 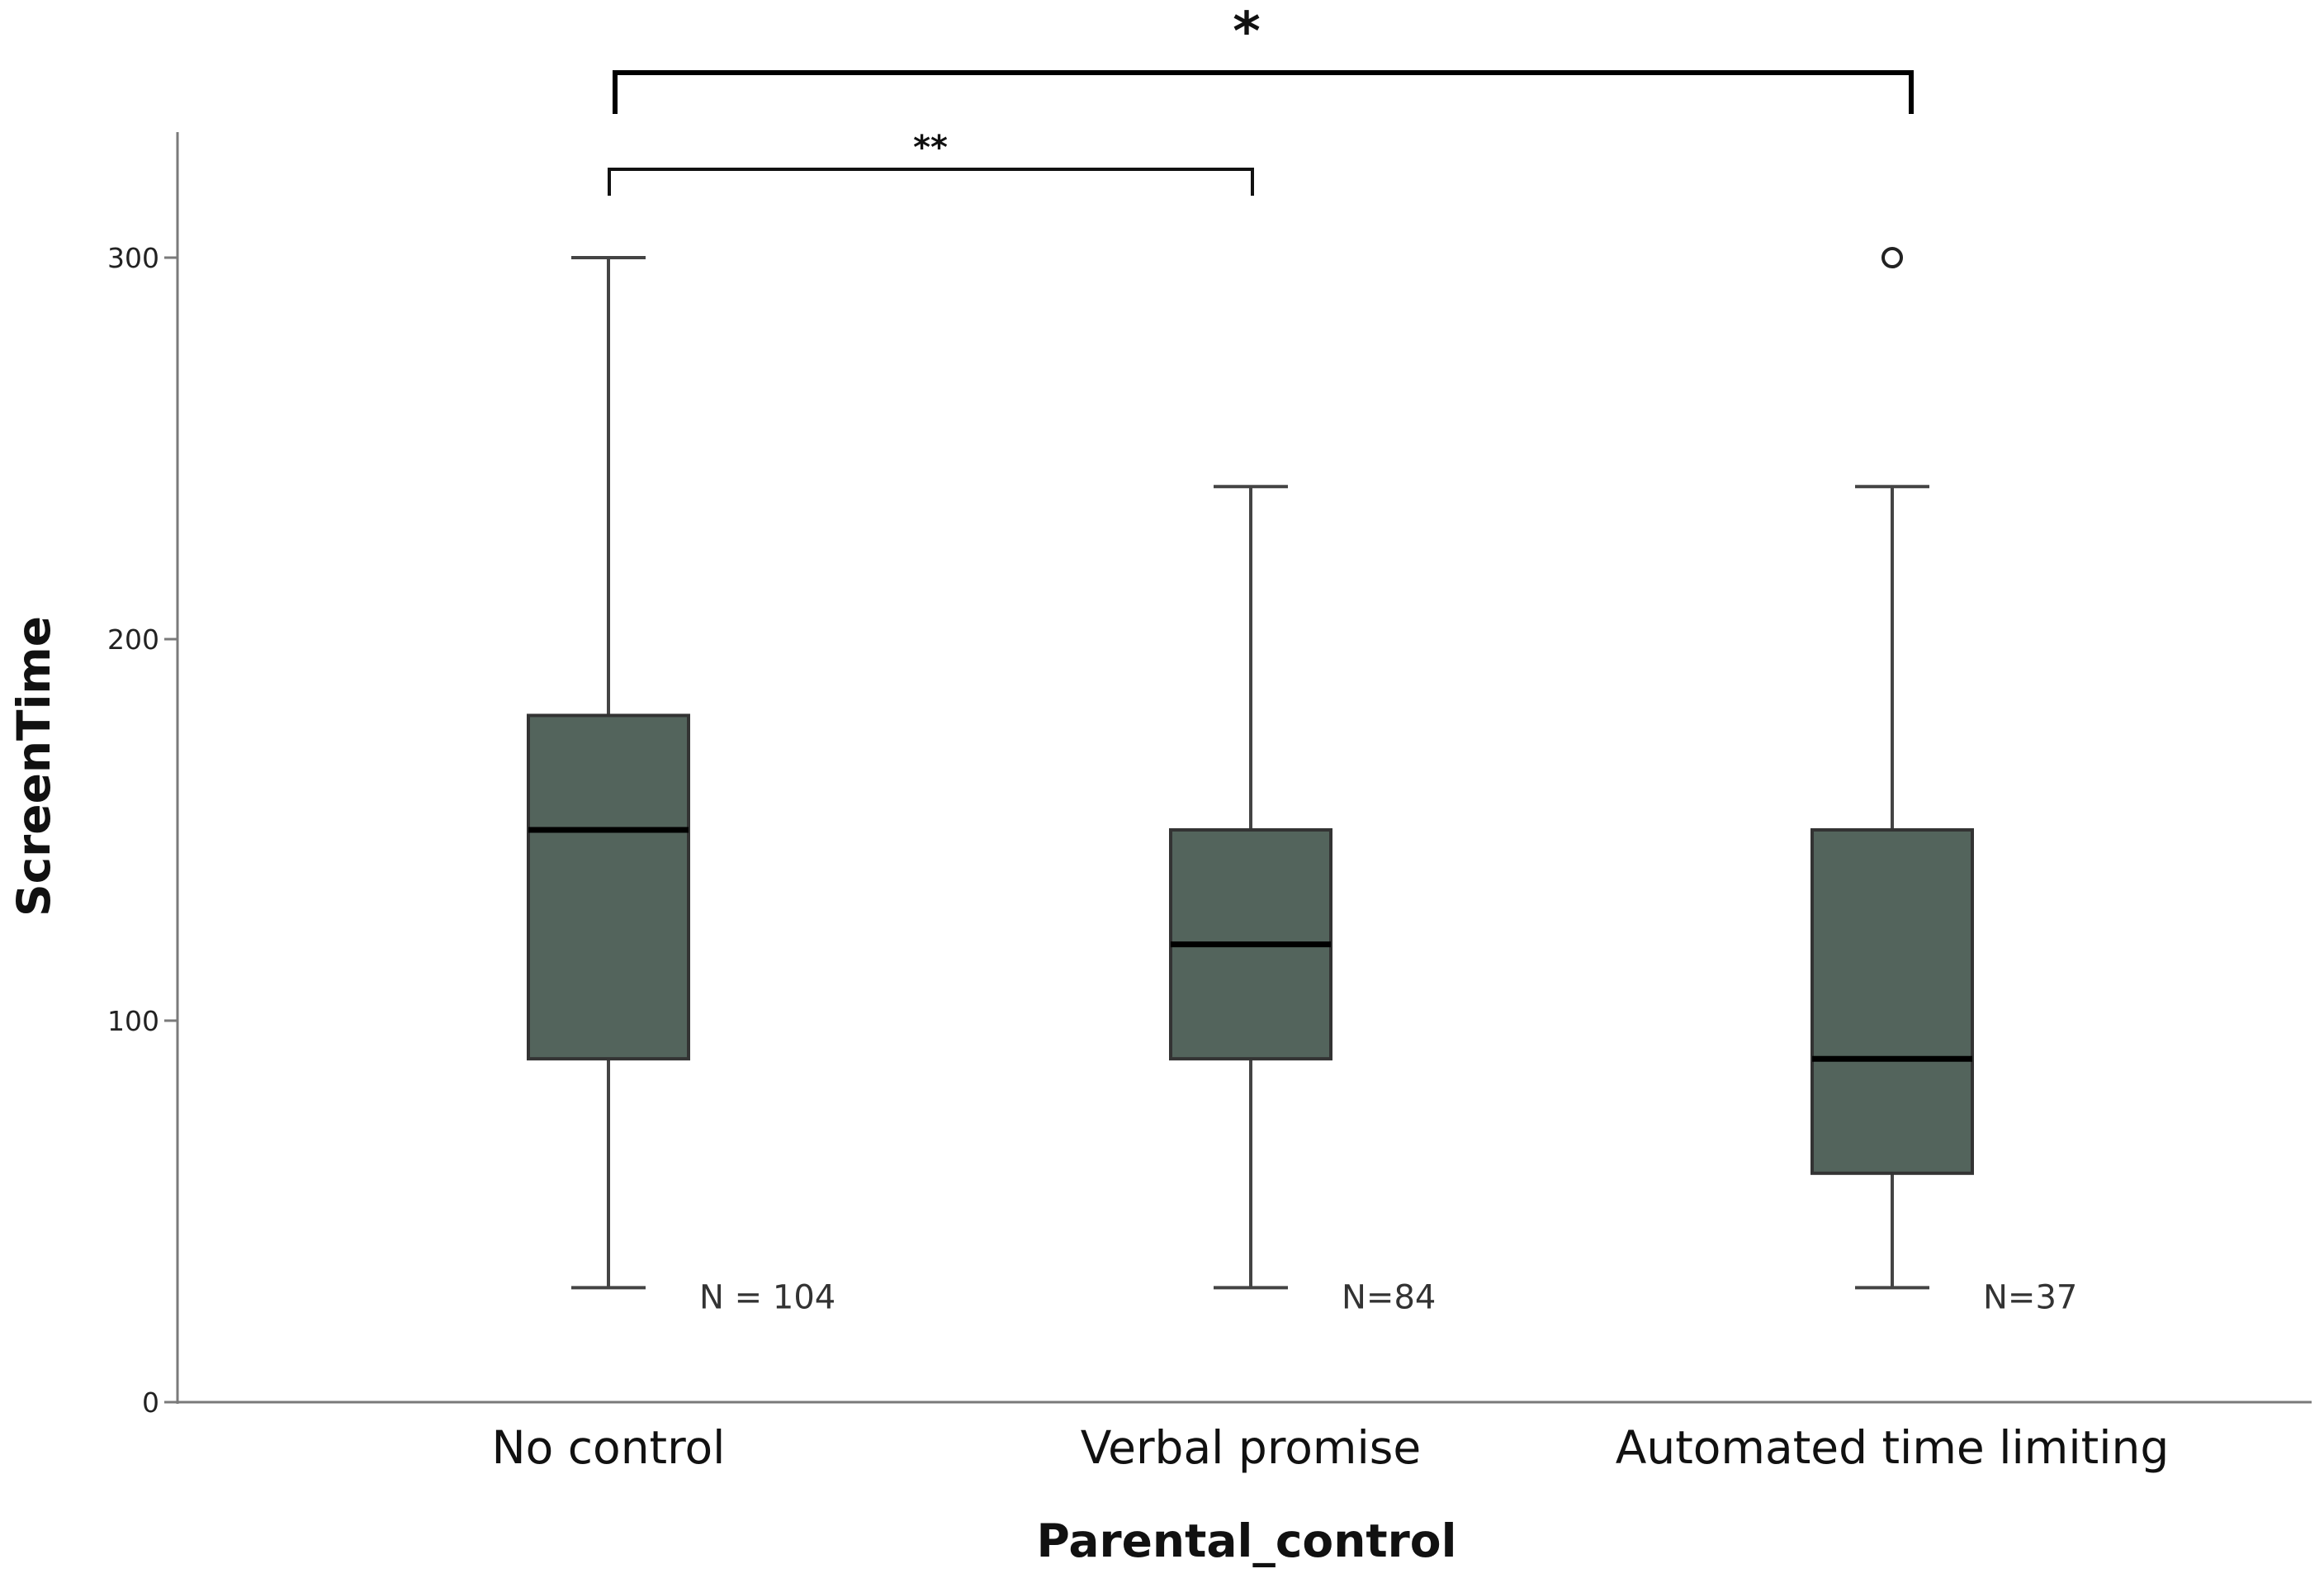 I want to click on n-label: N = 104, so click(x=767, y=1298).